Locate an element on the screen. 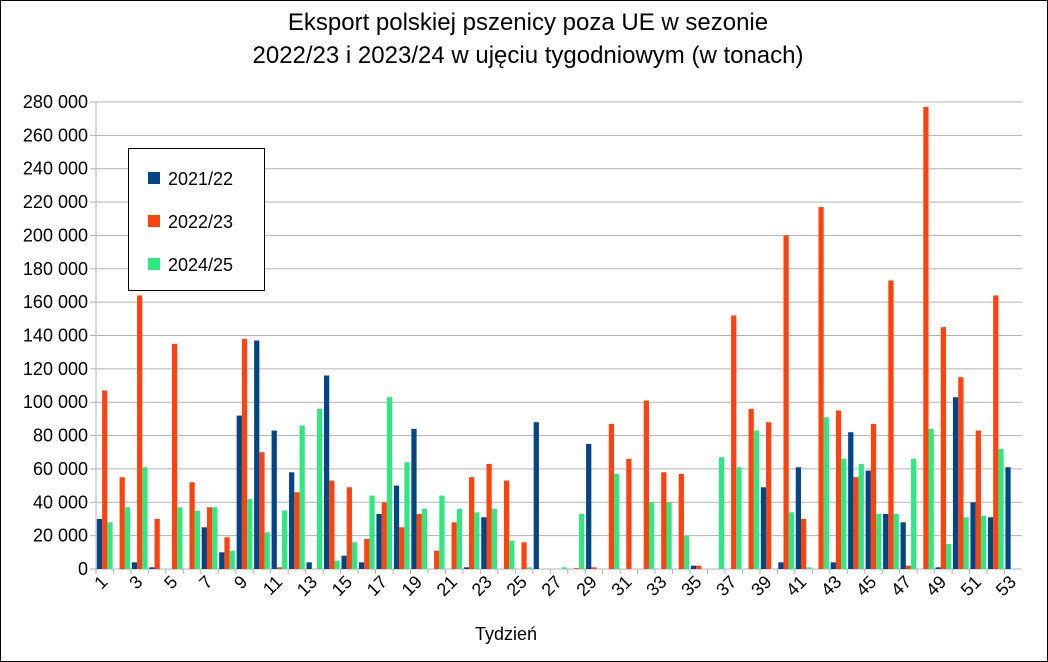 Image resolution: width=1048 pixels, height=662 pixels. y-tick-label: 100 000 is located at coordinates (55, 402).